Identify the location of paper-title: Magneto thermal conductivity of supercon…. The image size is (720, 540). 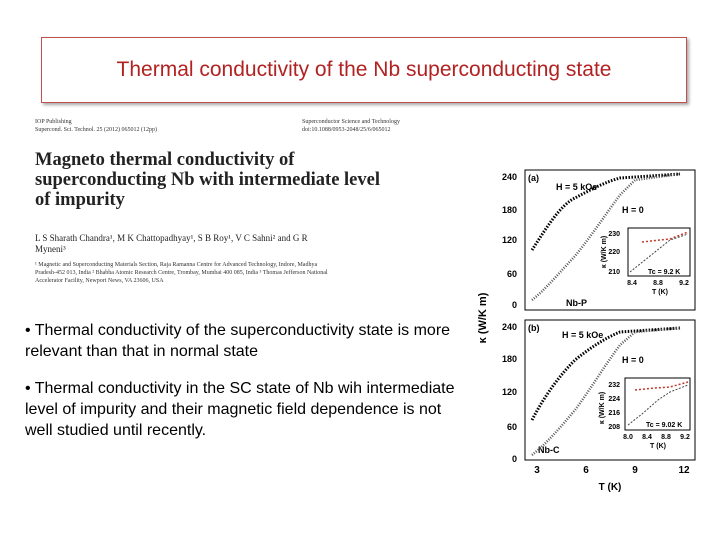
(207, 180).